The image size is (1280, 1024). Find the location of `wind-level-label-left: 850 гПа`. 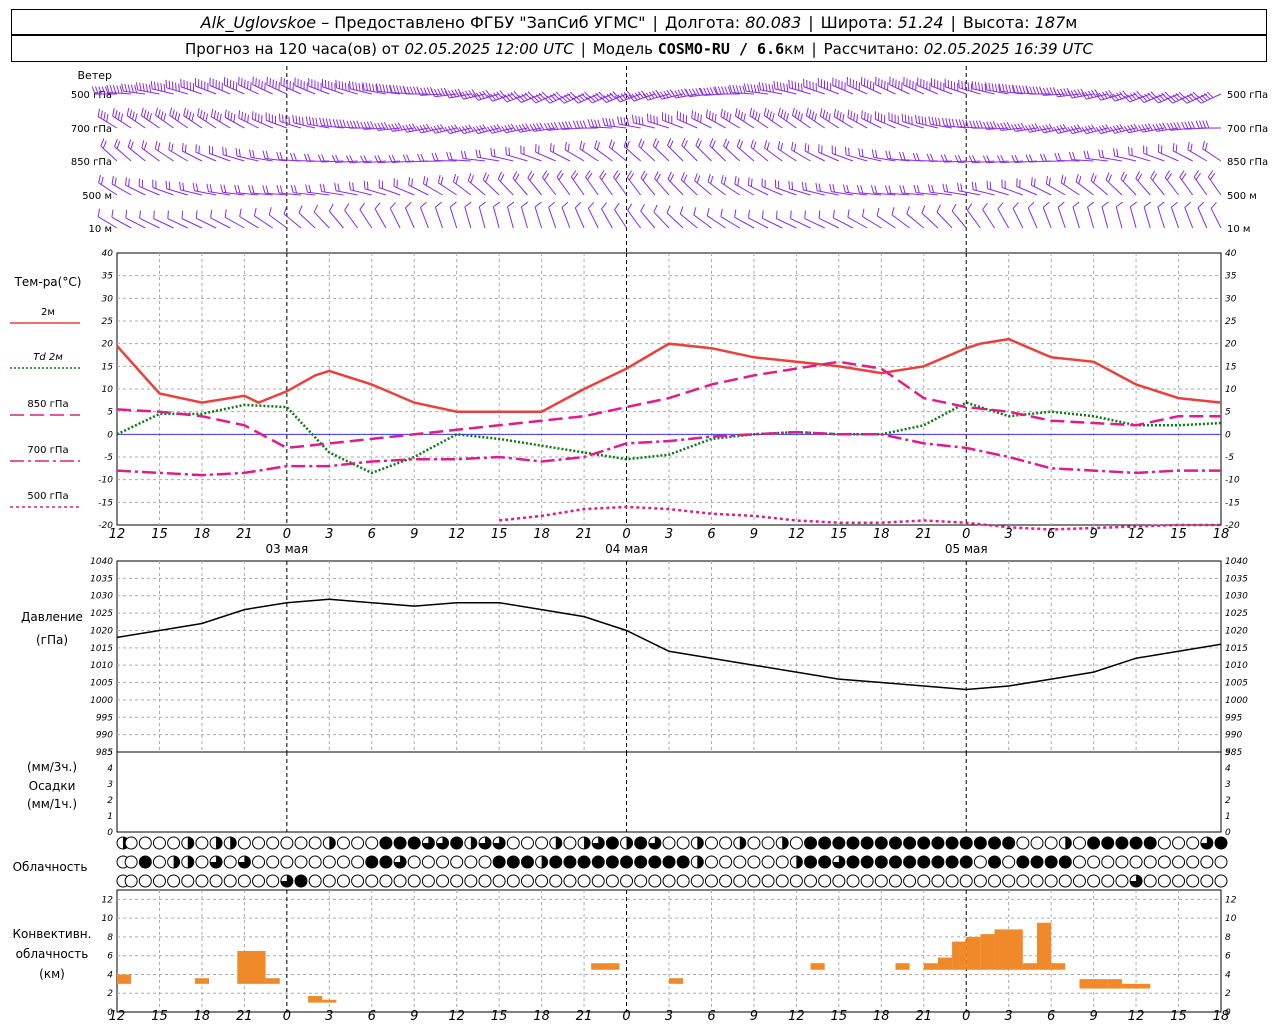

wind-level-label-left: 850 гПа is located at coordinates (91, 162).